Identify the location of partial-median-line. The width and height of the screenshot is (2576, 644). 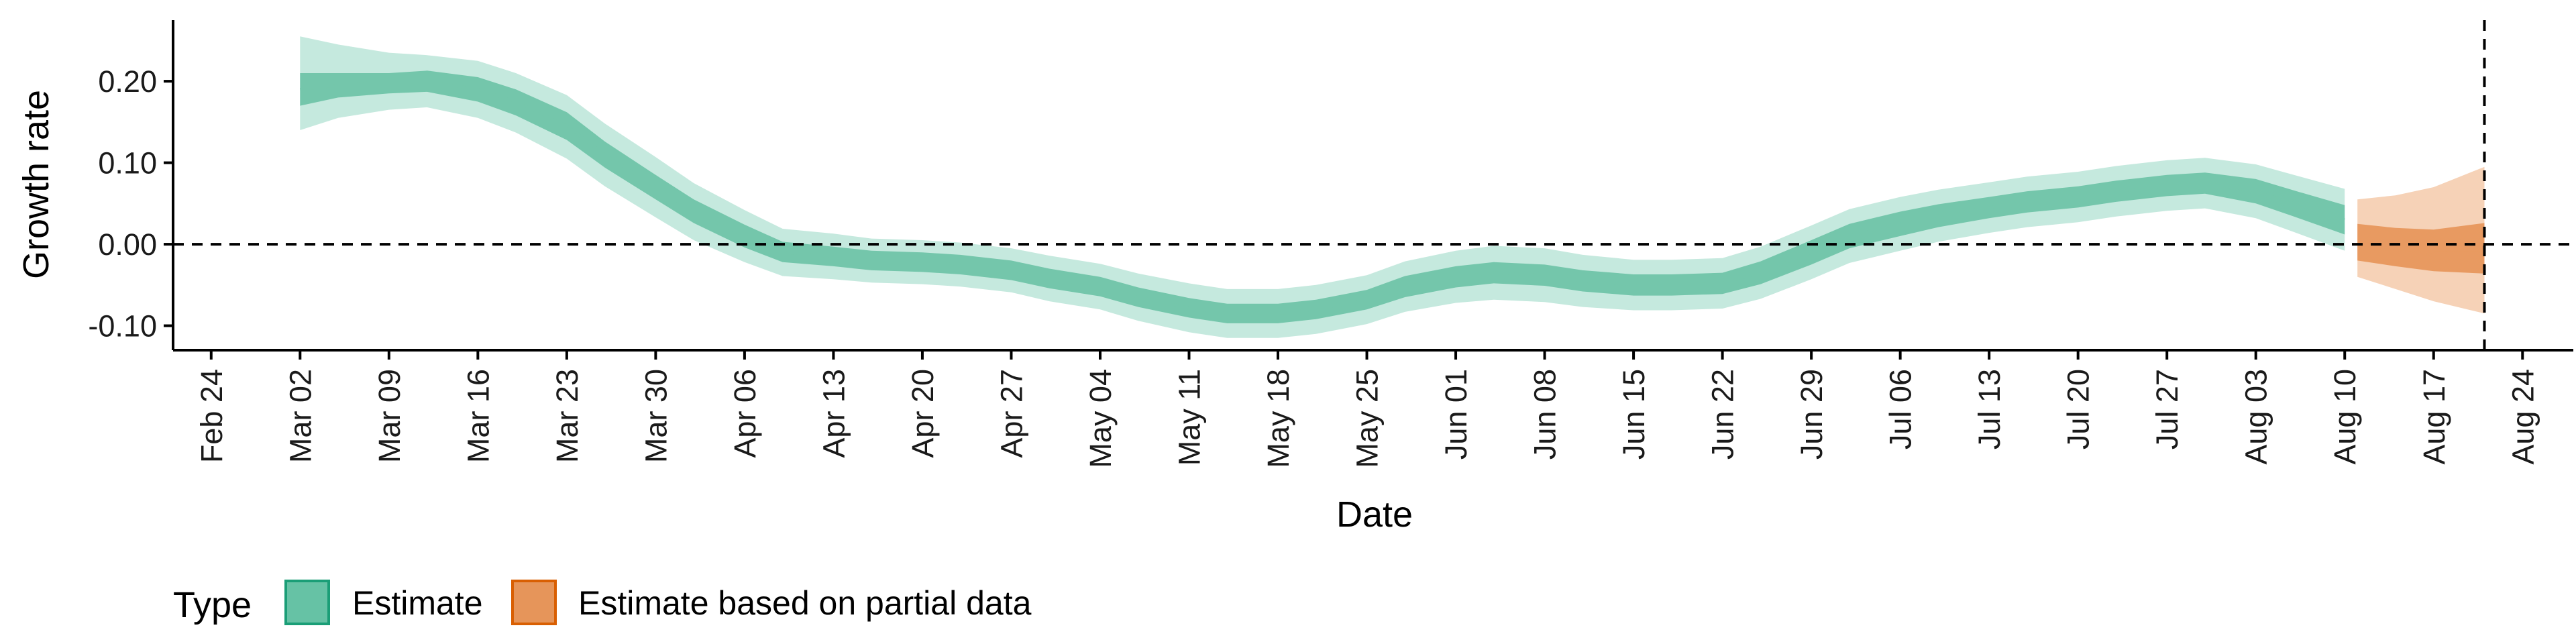
(2421, 248).